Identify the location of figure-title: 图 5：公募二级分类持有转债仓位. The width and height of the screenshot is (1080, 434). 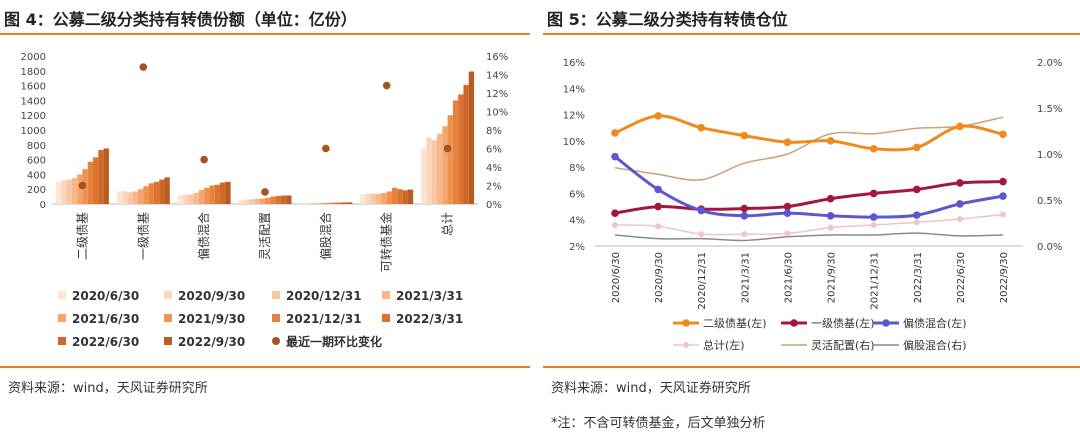
(667, 19).